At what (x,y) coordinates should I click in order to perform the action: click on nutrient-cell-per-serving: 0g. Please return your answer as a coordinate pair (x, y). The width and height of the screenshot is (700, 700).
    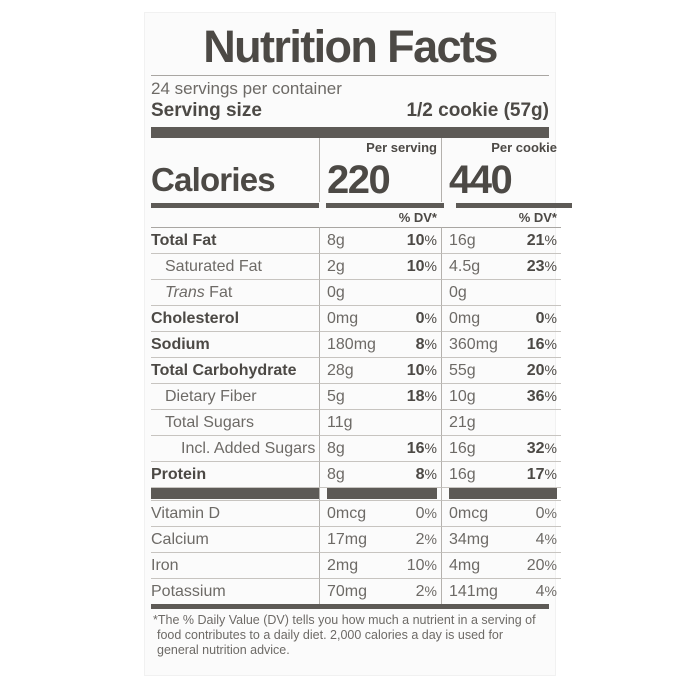
    Looking at the image, I should click on (384, 292).